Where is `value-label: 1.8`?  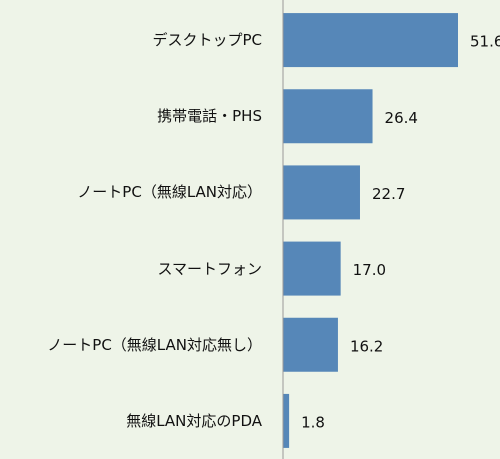
value-label: 1.8 is located at coordinates (313, 422).